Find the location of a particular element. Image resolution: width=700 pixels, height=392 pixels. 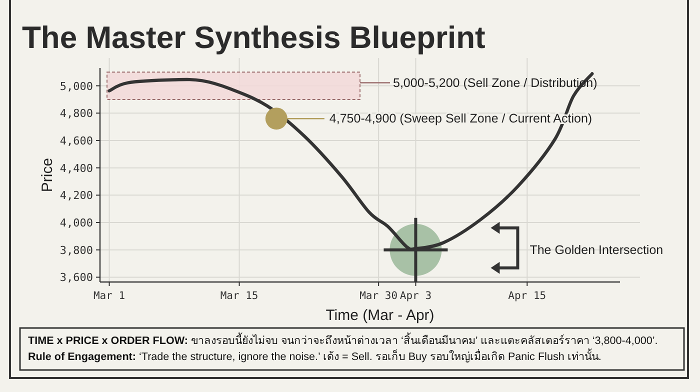

y-tick-label: 4,800 is located at coordinates (76, 113).